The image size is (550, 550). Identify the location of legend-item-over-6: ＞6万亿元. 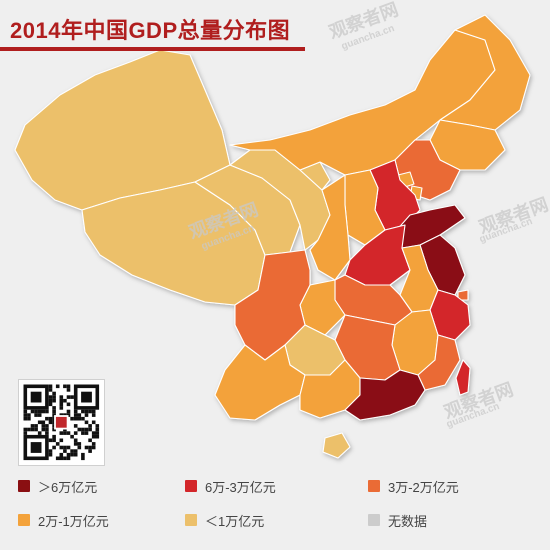
(57, 486).